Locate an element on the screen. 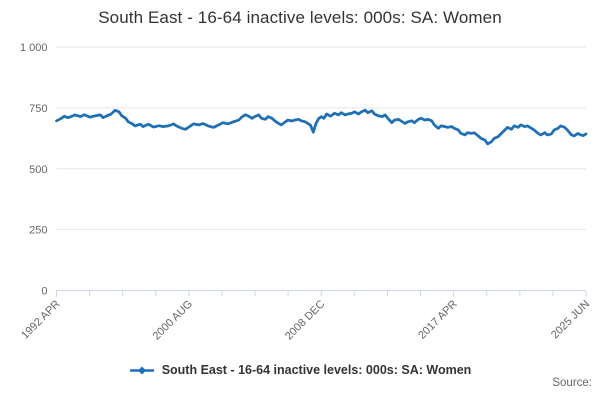 Image resolution: width=600 pixels, height=400 pixels. x-axis-tick-label: 2025 JUN is located at coordinates (570, 319).